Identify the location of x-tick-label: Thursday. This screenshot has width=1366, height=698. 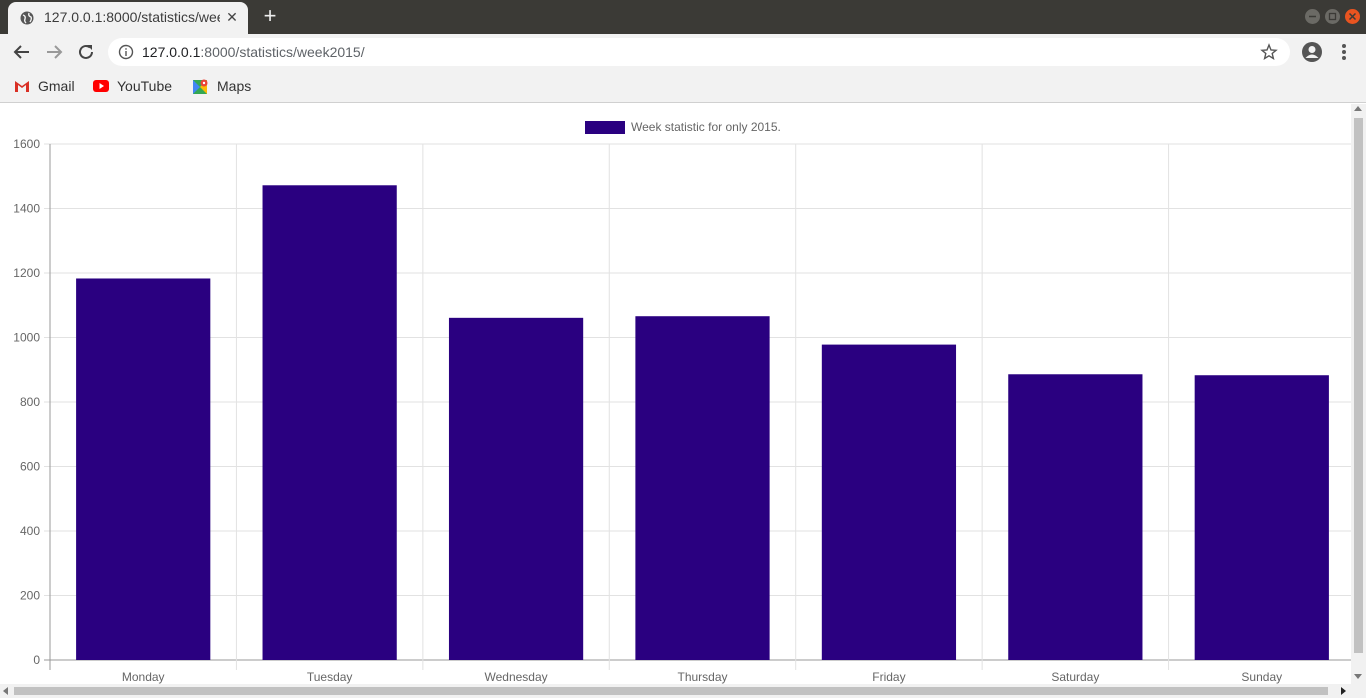
(702, 677).